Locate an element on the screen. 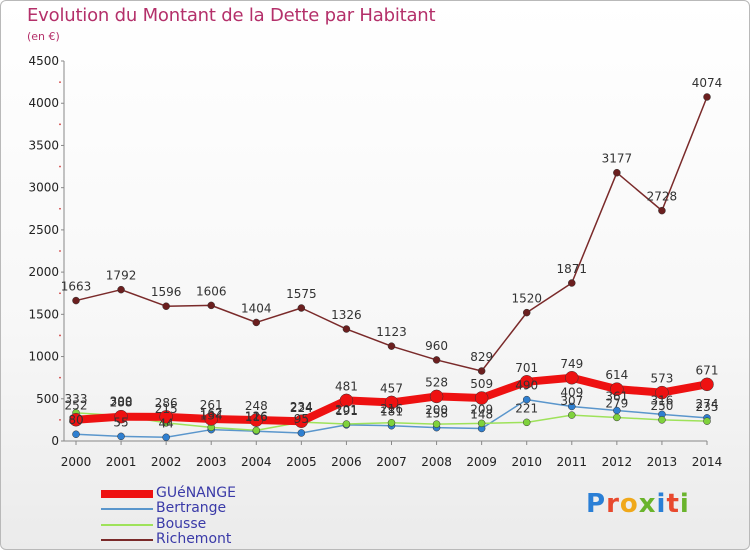 This screenshot has width=750, height=550. x-tick-label: 2012 is located at coordinates (617, 462).